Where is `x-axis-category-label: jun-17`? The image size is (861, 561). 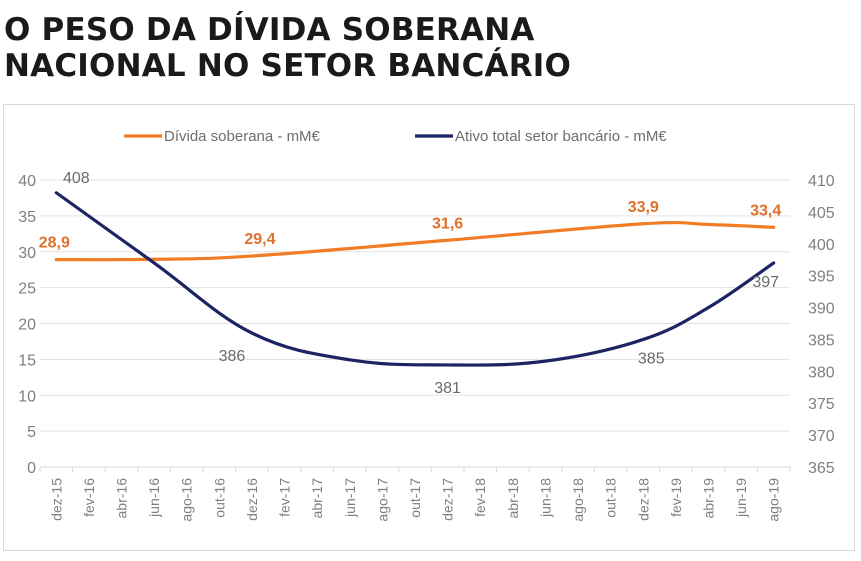
x-axis-category-label: jun-17 is located at coordinates (350, 498).